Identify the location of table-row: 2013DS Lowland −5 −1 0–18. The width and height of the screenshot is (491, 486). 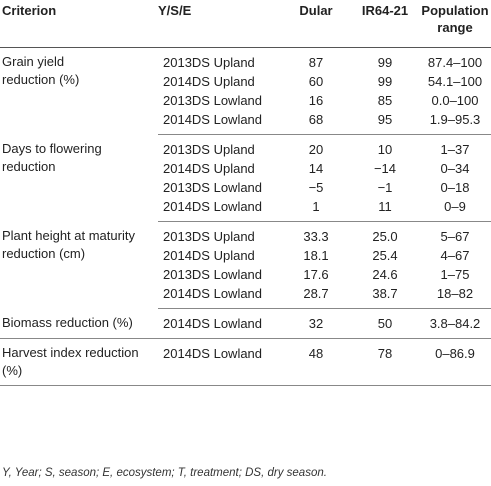
(245, 187).